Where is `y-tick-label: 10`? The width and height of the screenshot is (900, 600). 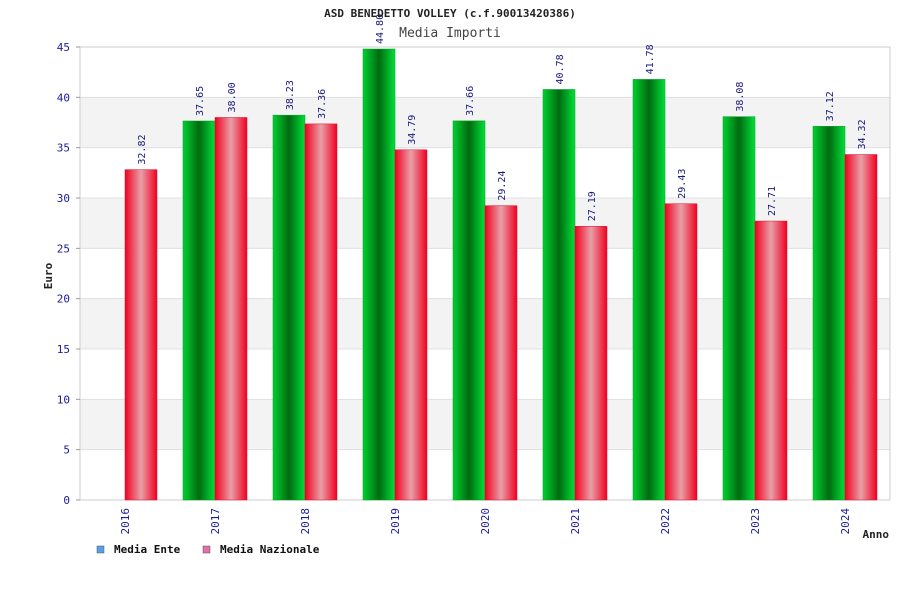
y-tick-label: 10 is located at coordinates (63, 399).